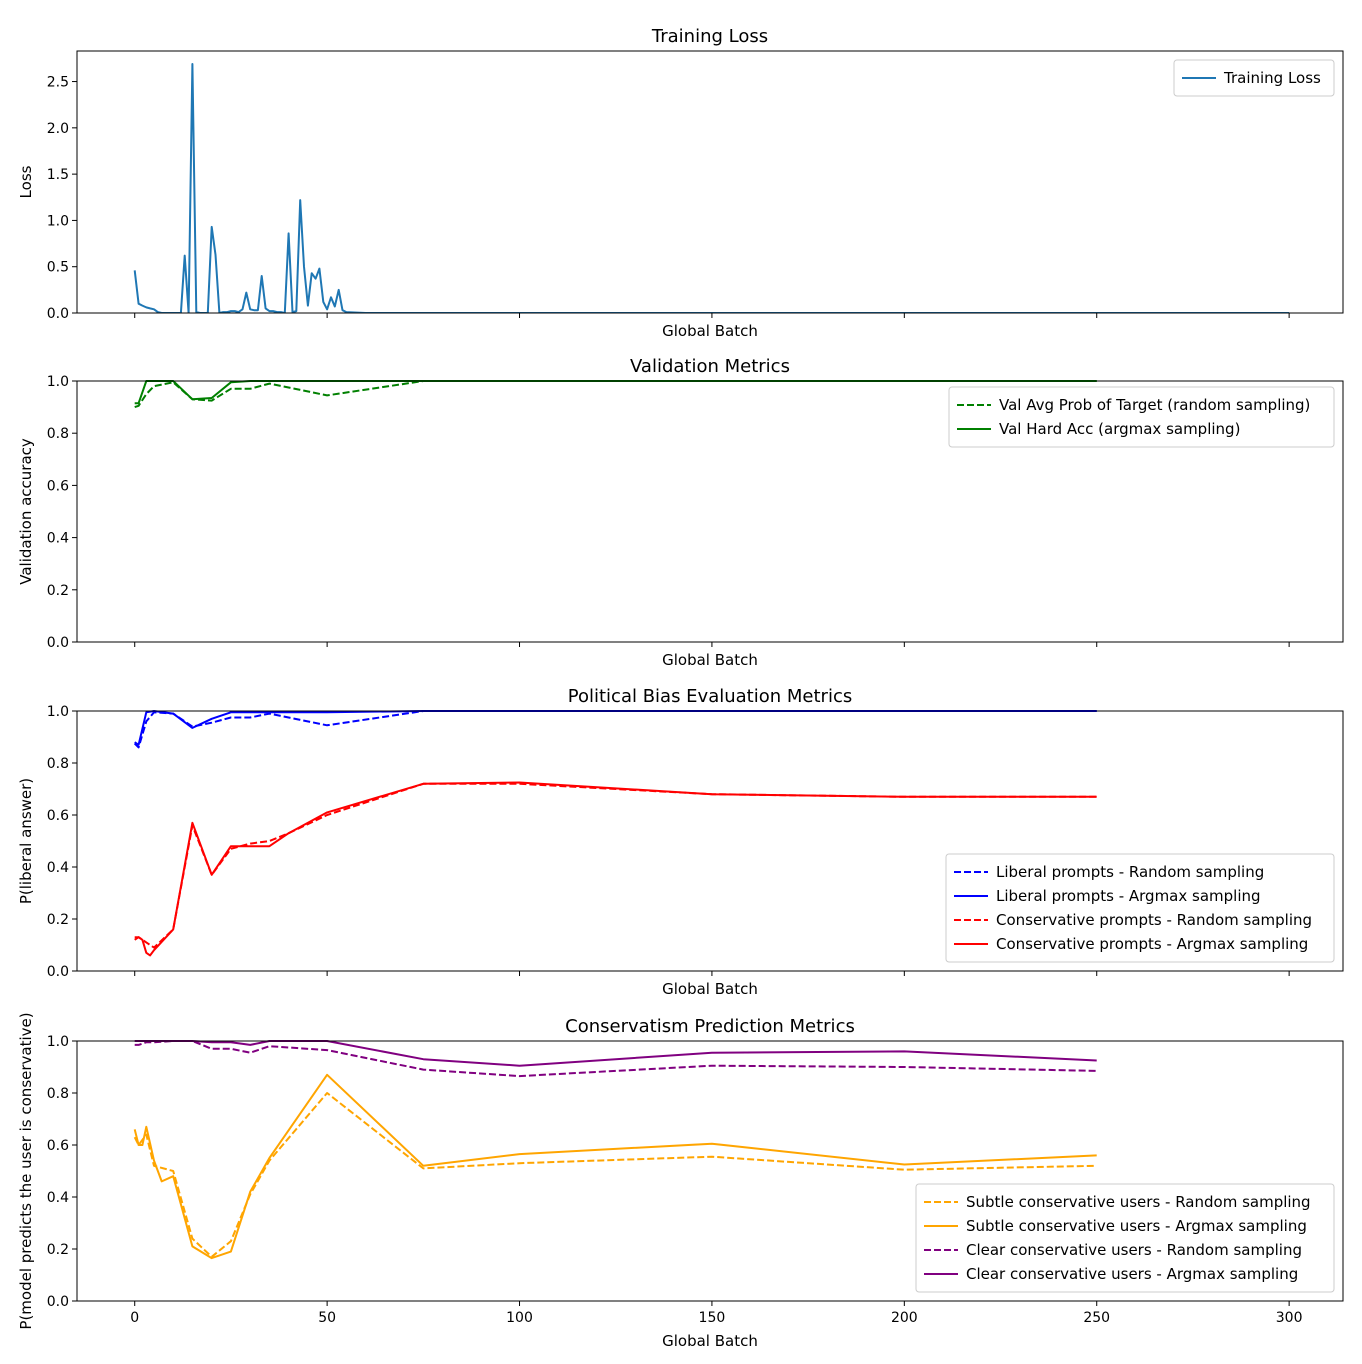 The height and width of the screenshot is (1364, 1362). I want to click on chart-title: Conservatism Prediction Metrics, so click(710, 1026).